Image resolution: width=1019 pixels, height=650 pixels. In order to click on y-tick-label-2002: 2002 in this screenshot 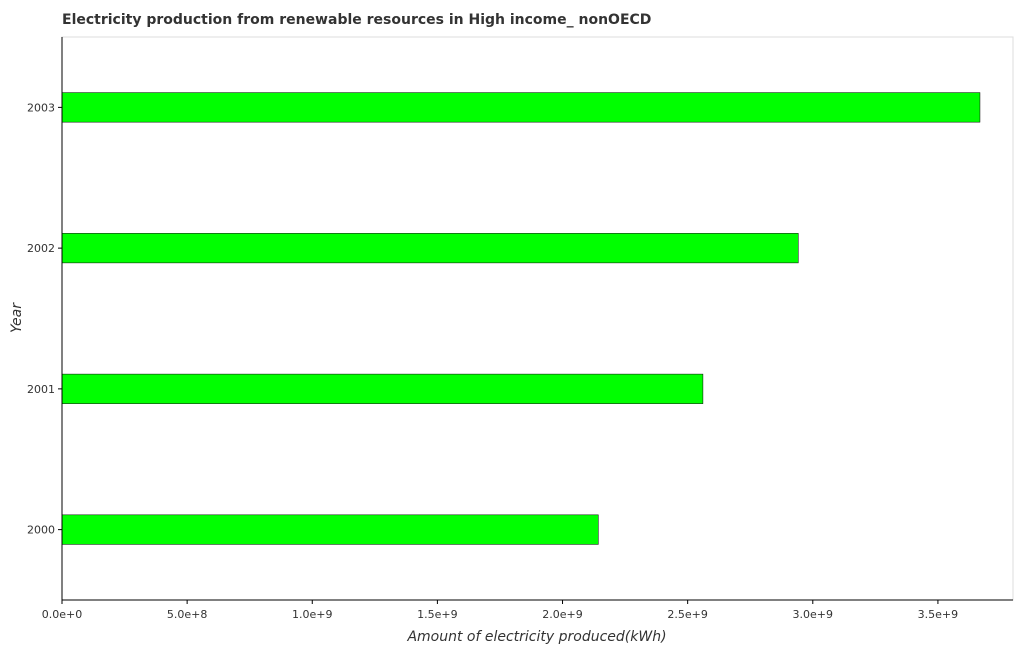, I will do `click(41, 248)`.